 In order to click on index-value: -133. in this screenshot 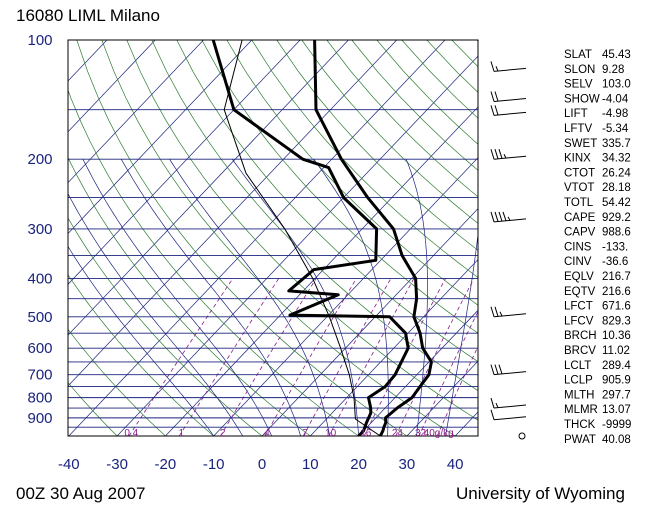, I will do `click(615, 247)`.